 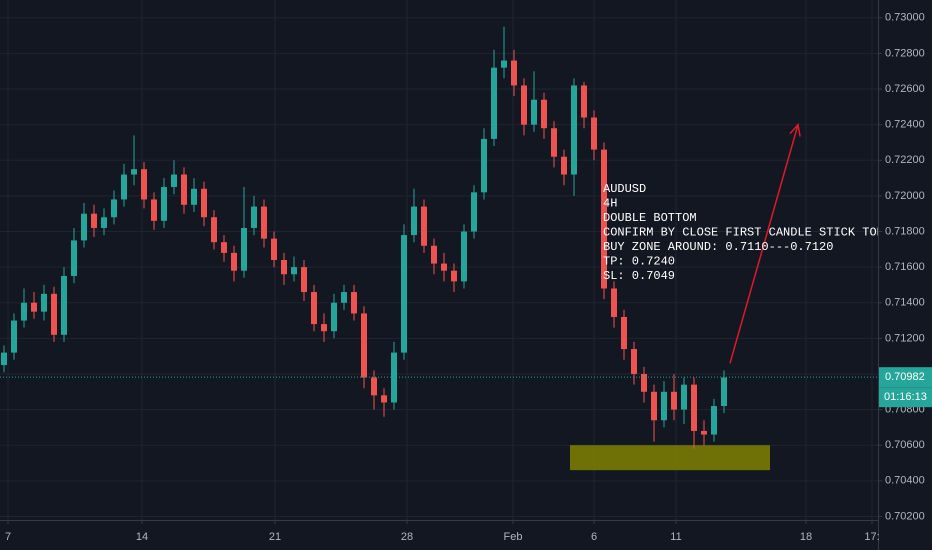 What do you see at coordinates (795, 129) in the screenshot?
I see `arrow-head` at bounding box center [795, 129].